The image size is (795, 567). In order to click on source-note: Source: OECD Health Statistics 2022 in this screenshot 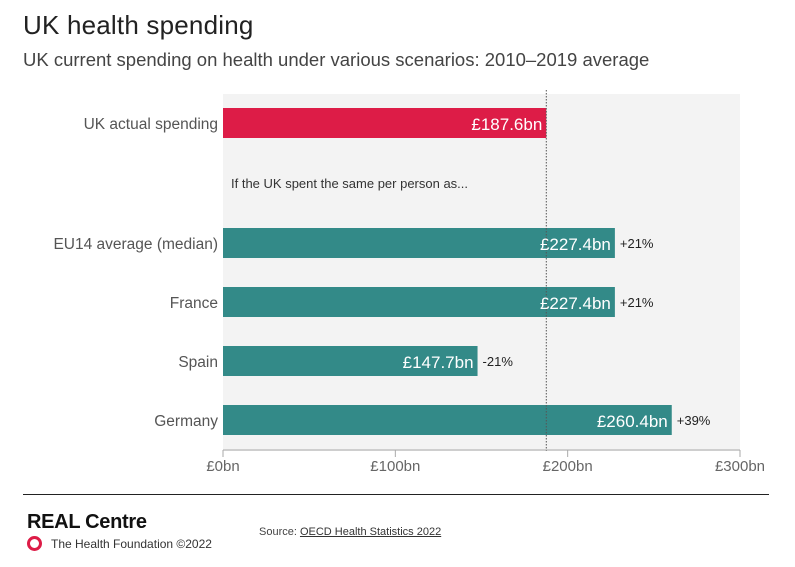, I will do `click(350, 532)`.